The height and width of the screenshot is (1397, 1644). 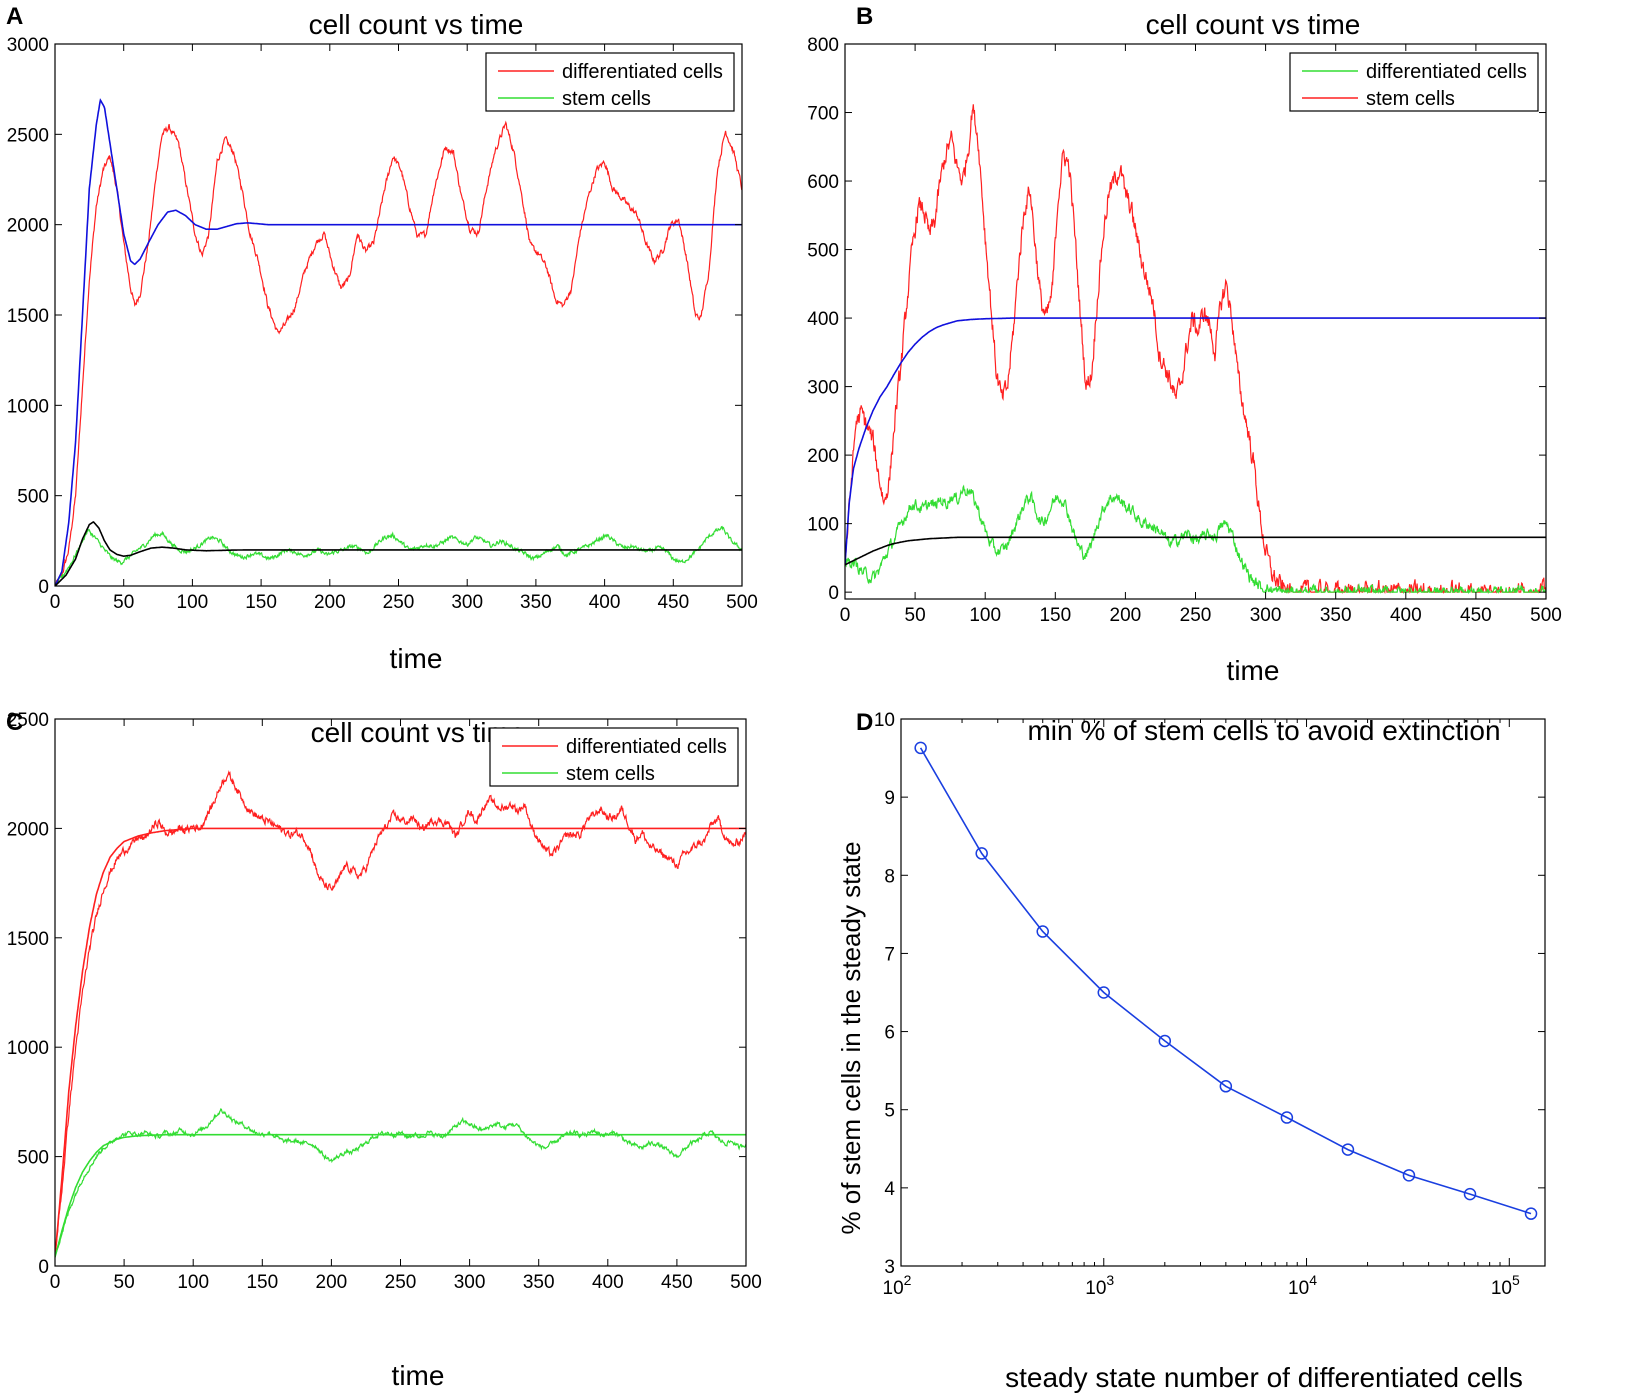 I want to click on x-tick-label: 103, so click(x=1099, y=1285).